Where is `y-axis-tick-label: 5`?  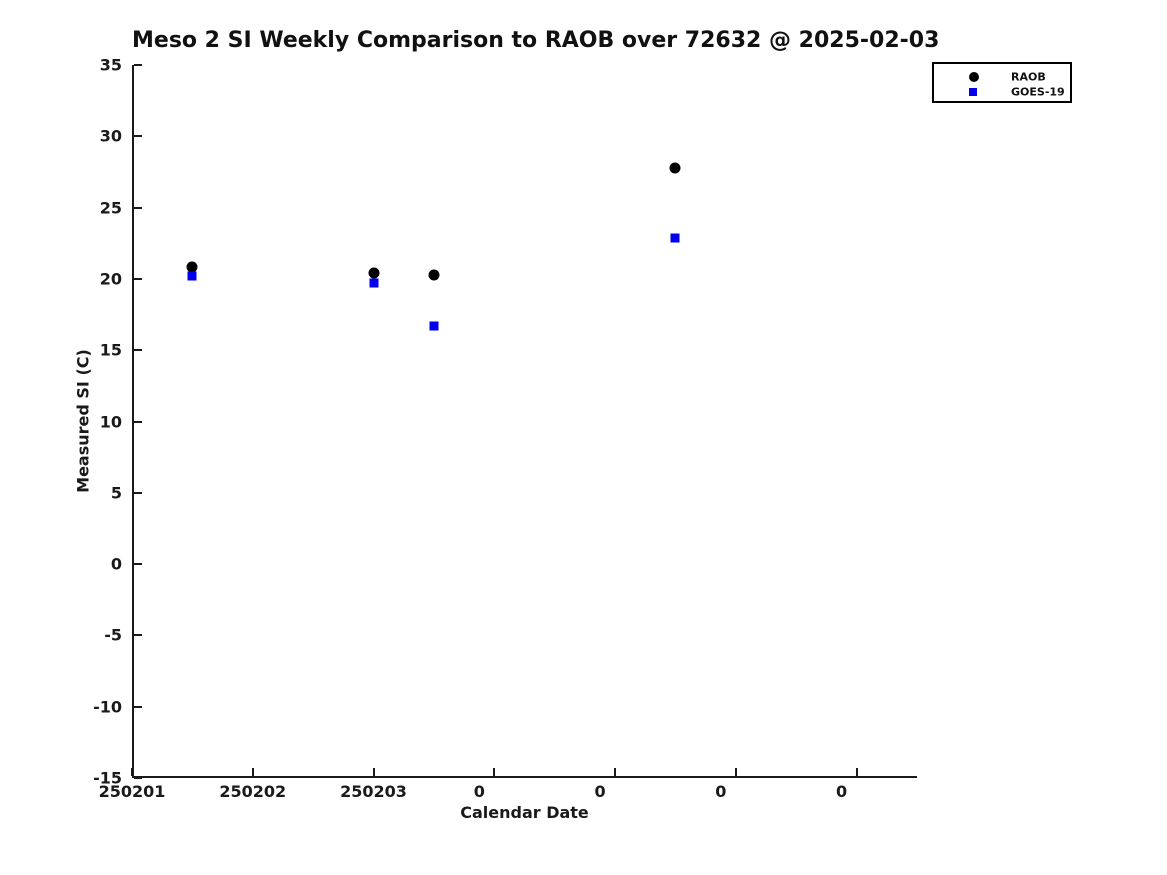 y-axis-tick-label: 5 is located at coordinates (116, 493).